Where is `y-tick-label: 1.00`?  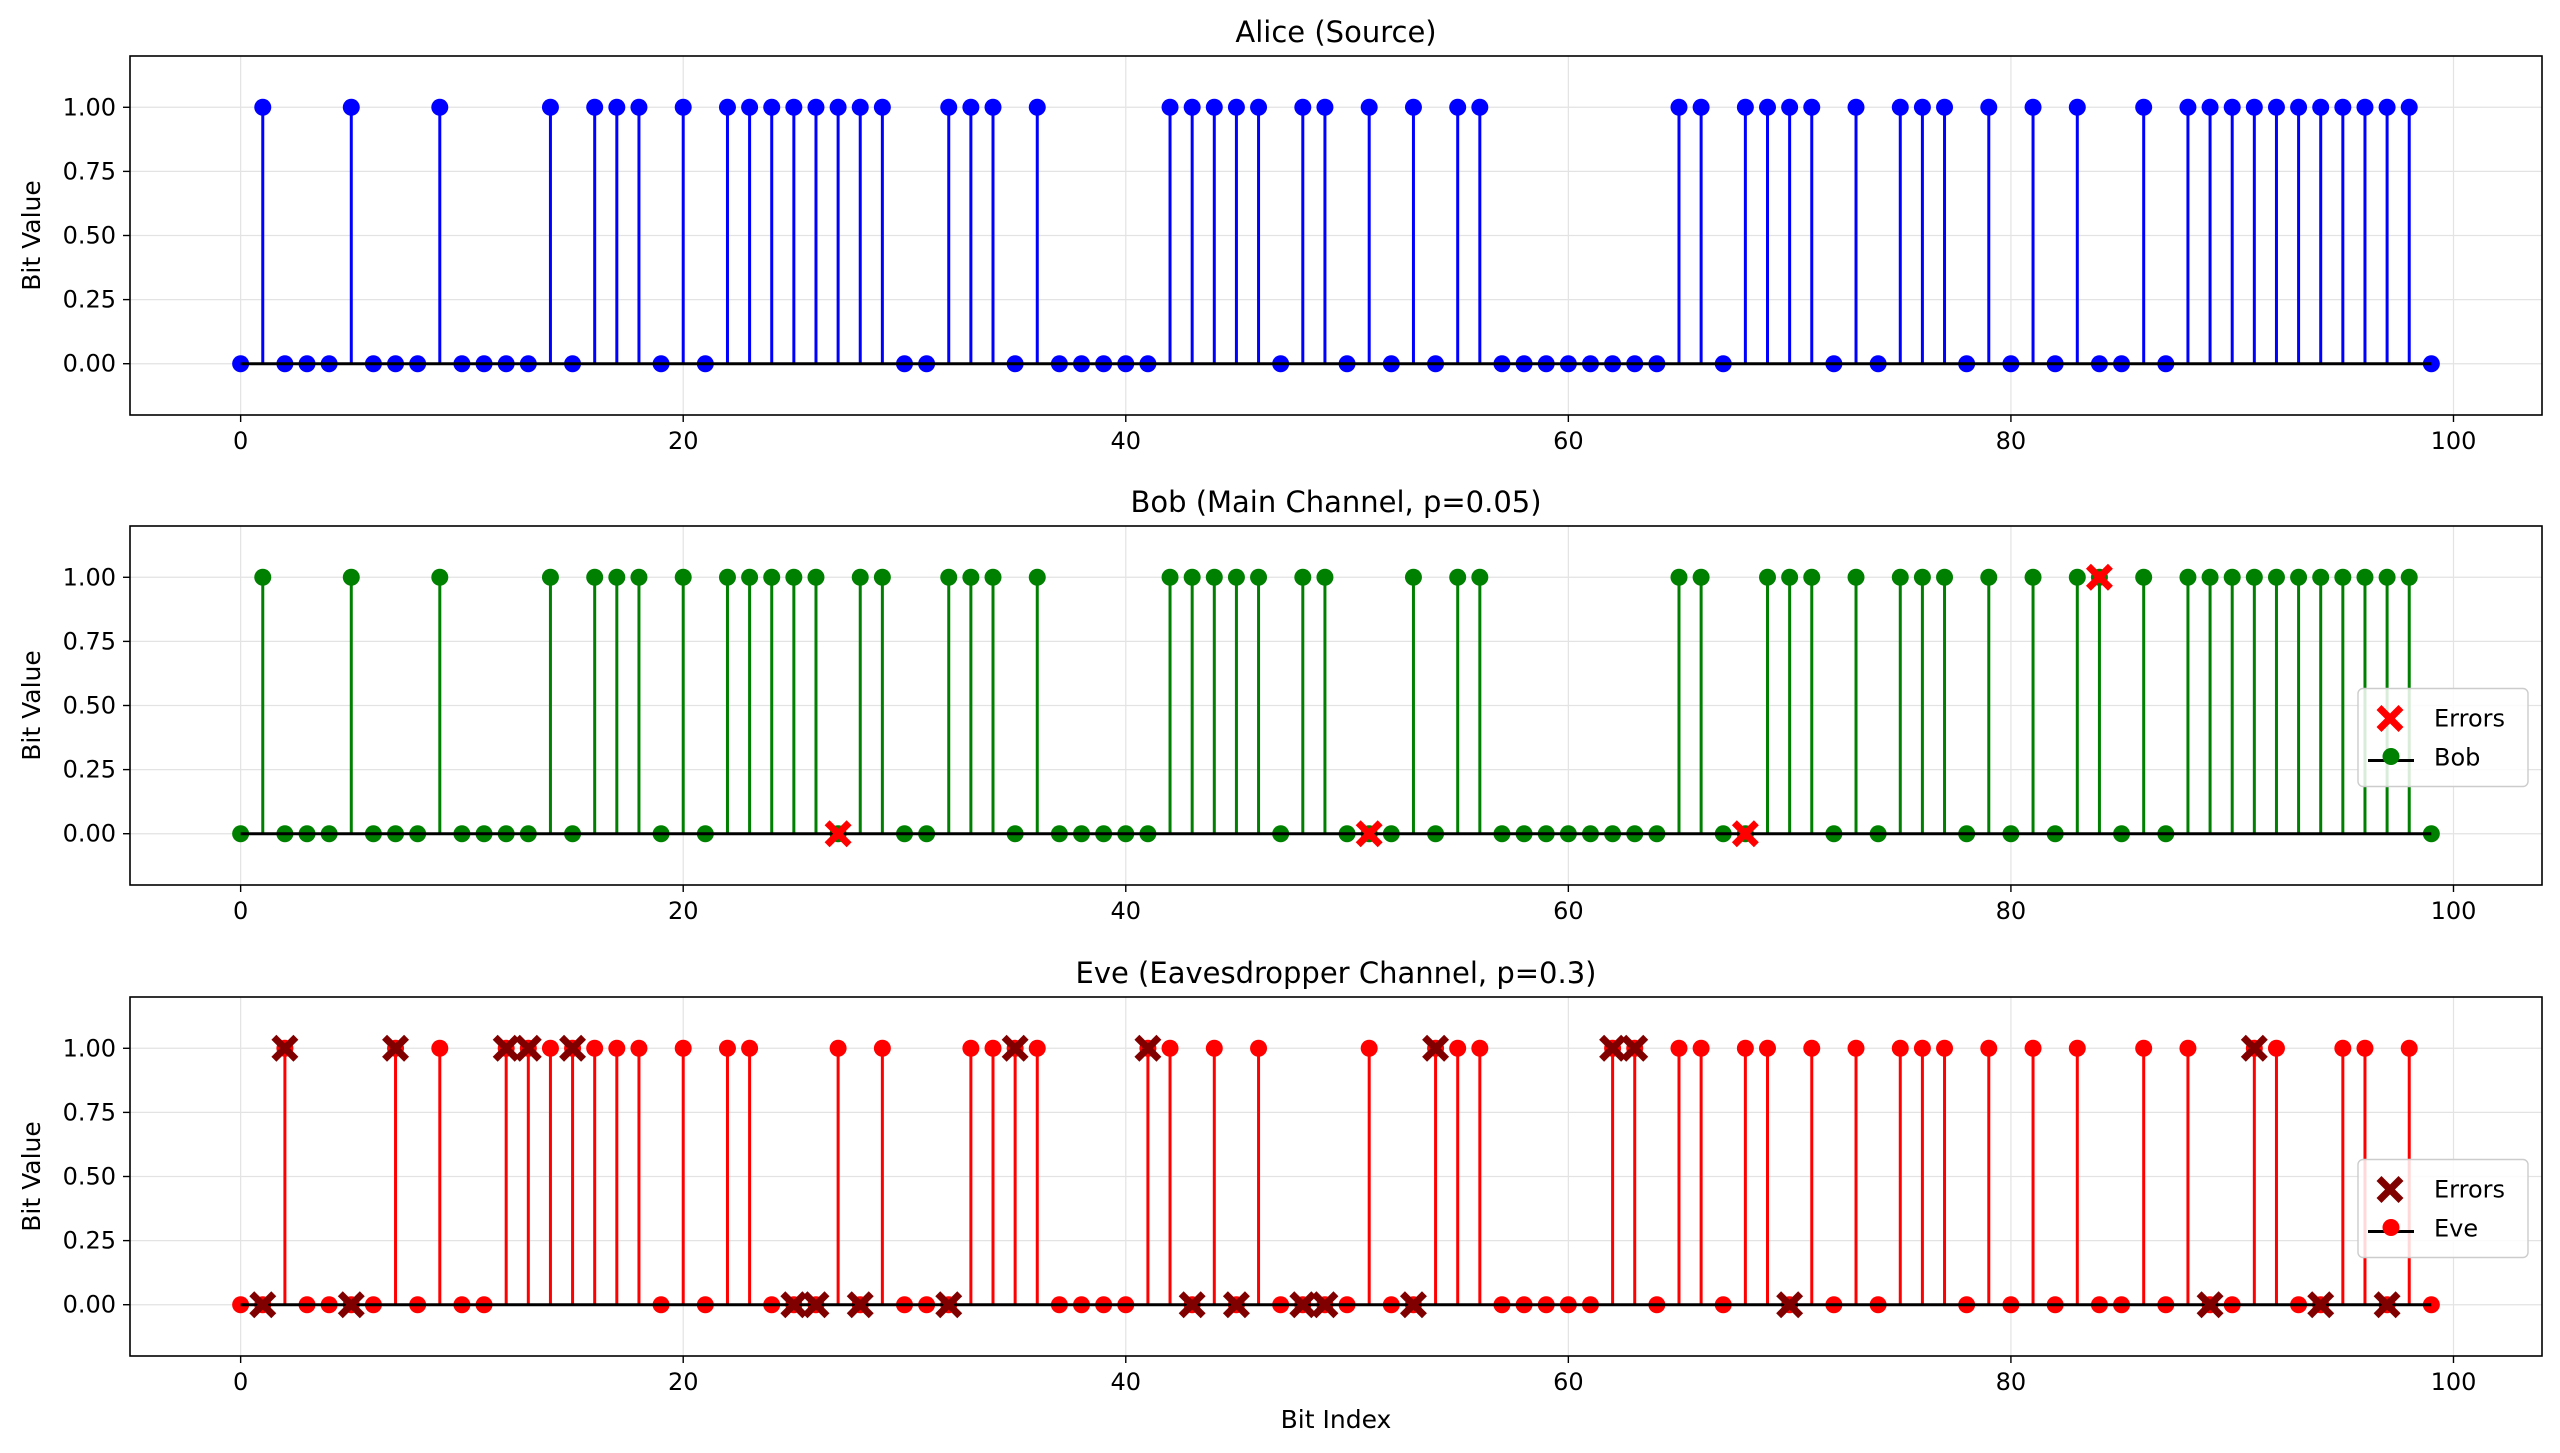
y-tick-label: 1.00 is located at coordinates (89, 1048).